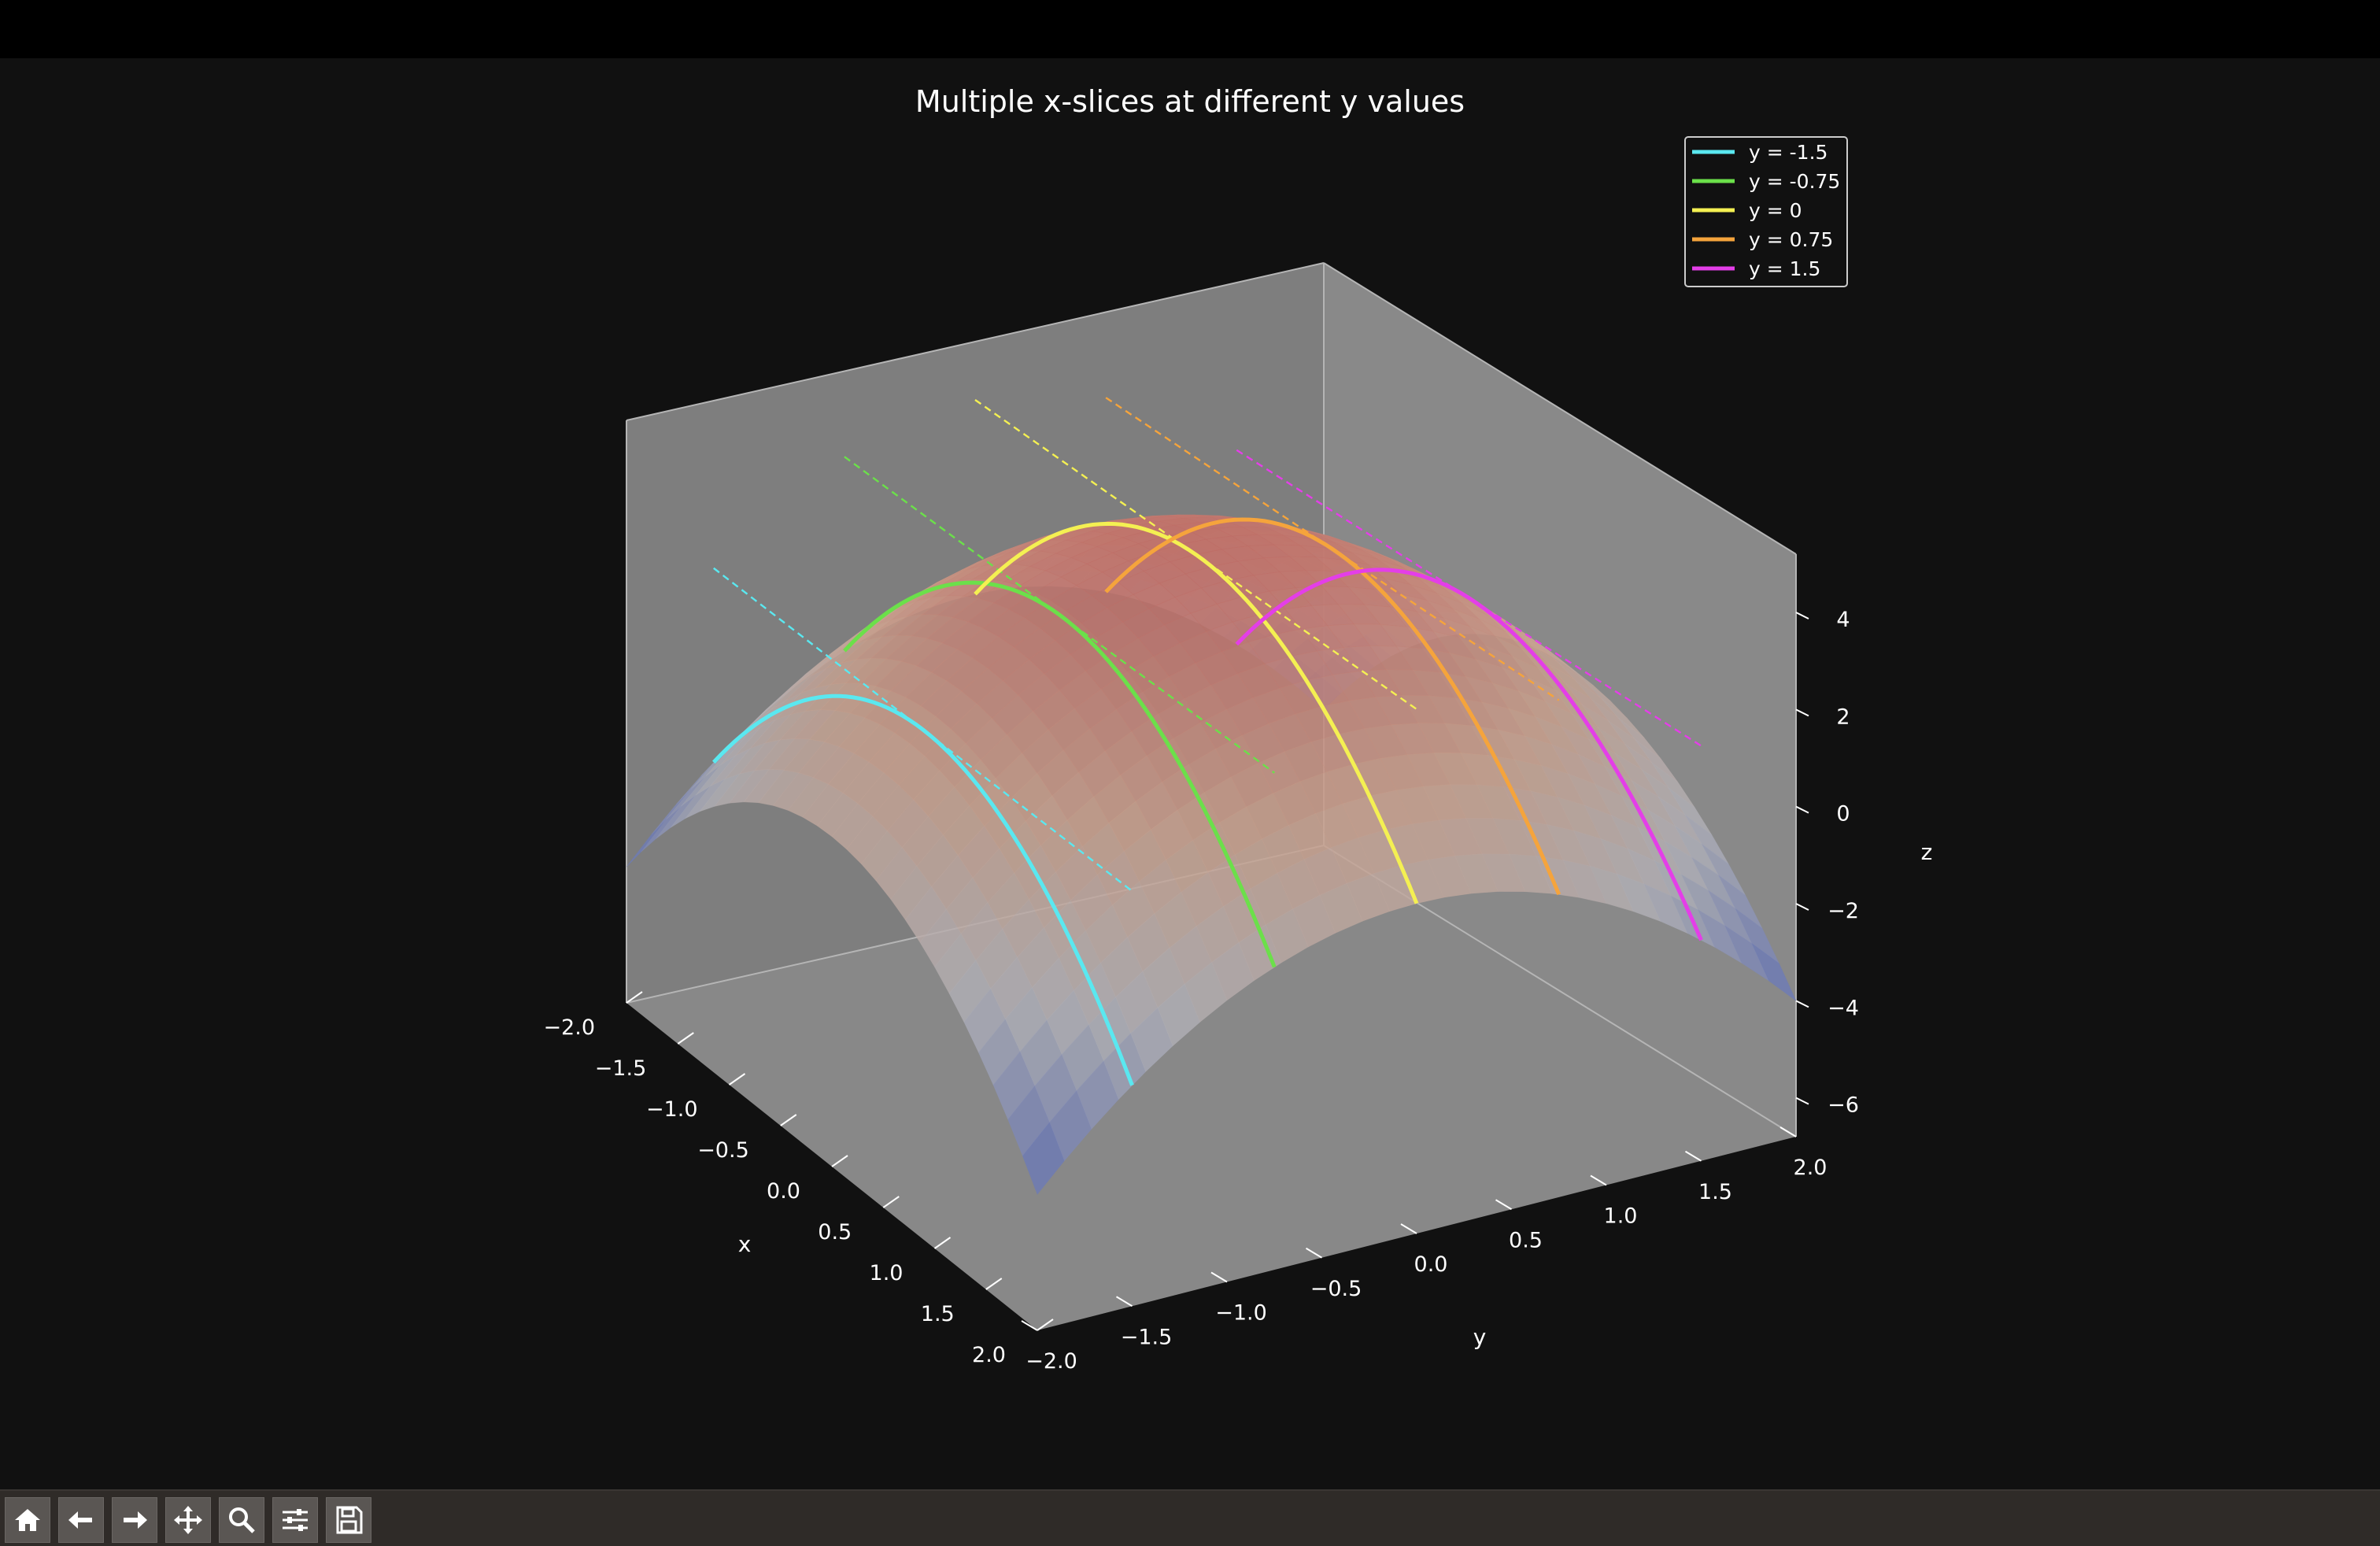 This screenshot has height=1546, width=2380. Describe the element at coordinates (1774, 972) in the screenshot. I see `surface-patch` at that location.